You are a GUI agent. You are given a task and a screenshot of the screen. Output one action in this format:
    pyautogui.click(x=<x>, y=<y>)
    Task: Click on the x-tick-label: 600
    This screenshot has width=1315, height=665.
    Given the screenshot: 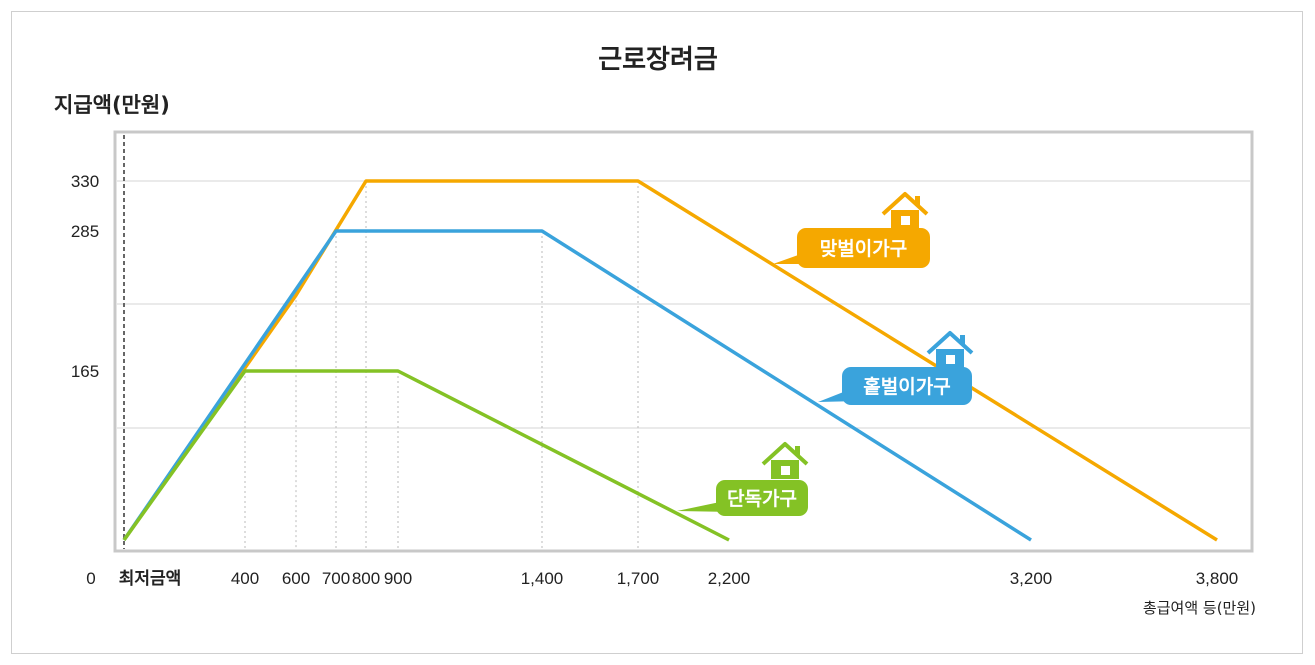 What is the action you would take?
    pyautogui.click(x=296, y=578)
    